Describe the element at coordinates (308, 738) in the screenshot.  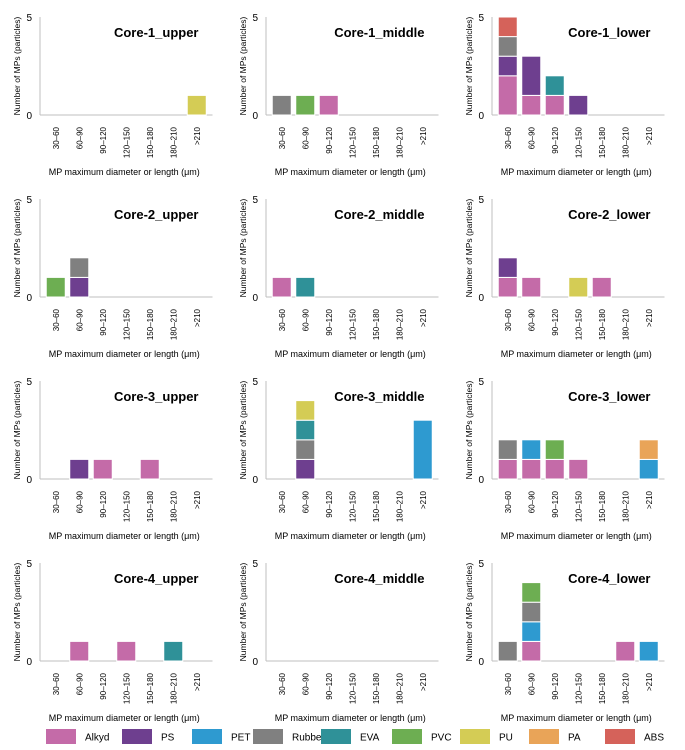
I see `legend-label: Rubber` at that location.